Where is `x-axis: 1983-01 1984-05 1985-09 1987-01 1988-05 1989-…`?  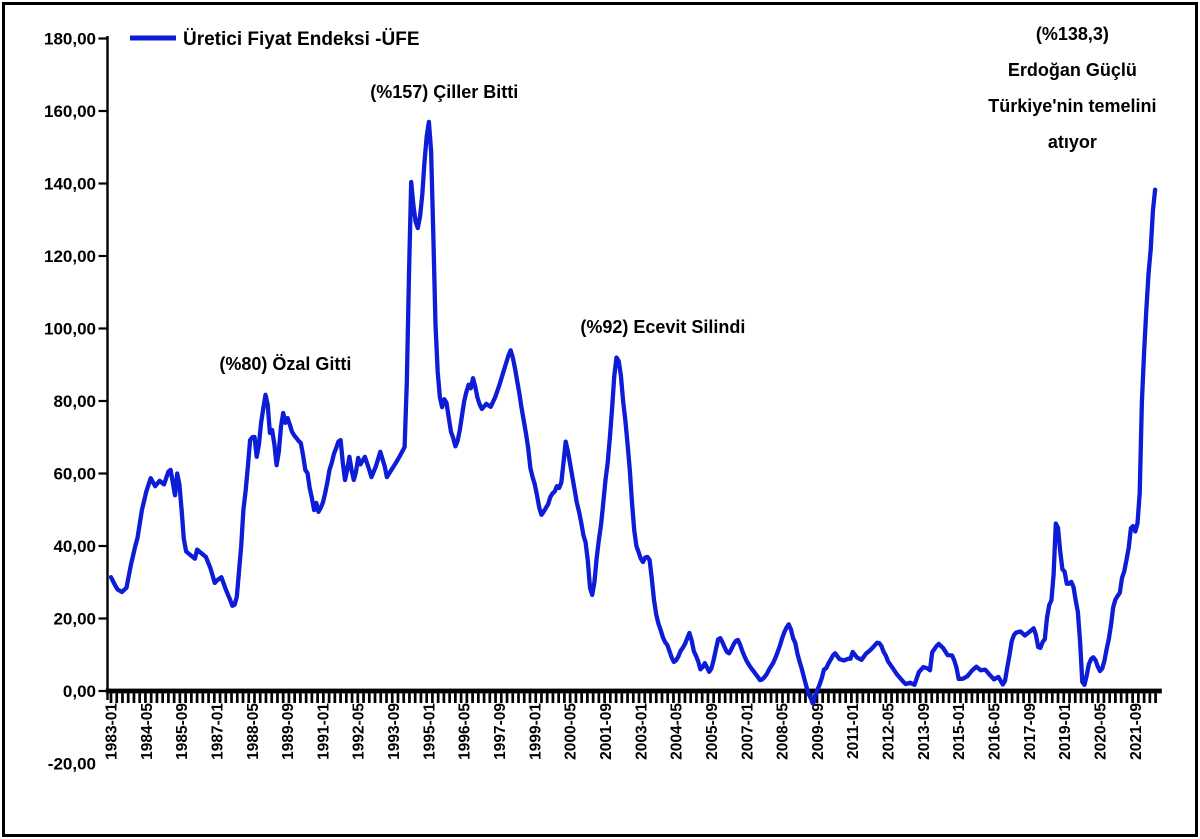 x-axis: 1983-01 1984-05 1985-09 1987-01 1988-05 1989-… is located at coordinates (633, 724).